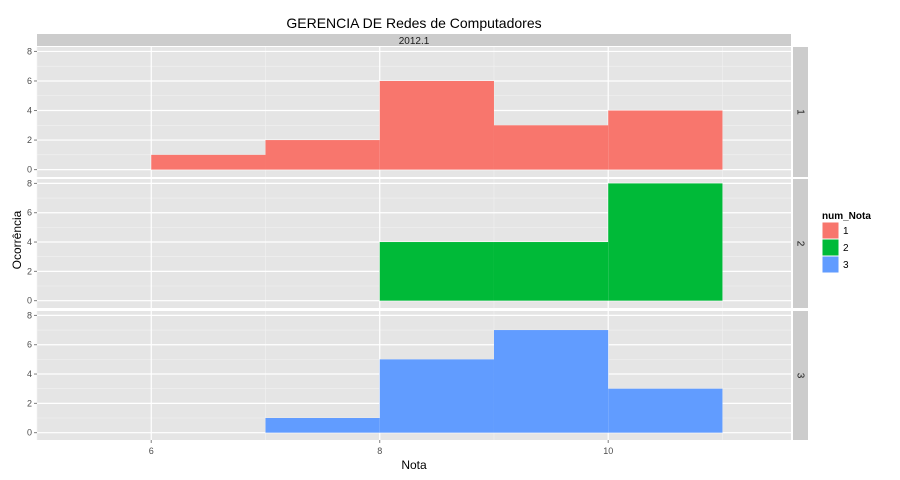  Describe the element at coordinates (17, 239) in the screenshot. I see `y-axis-title: Ocorrência` at that location.